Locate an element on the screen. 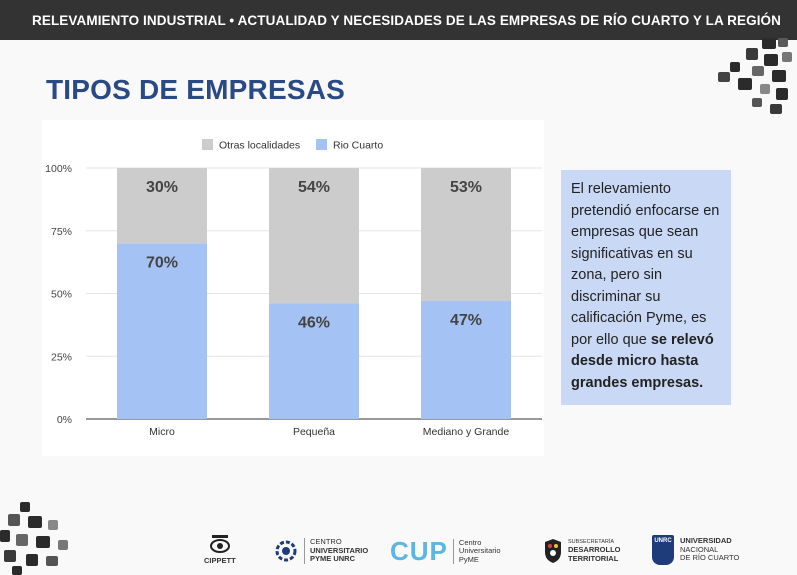 Image resolution: width=797 pixels, height=575 pixels. sub-line2: DESARROLLO is located at coordinates (594, 549).